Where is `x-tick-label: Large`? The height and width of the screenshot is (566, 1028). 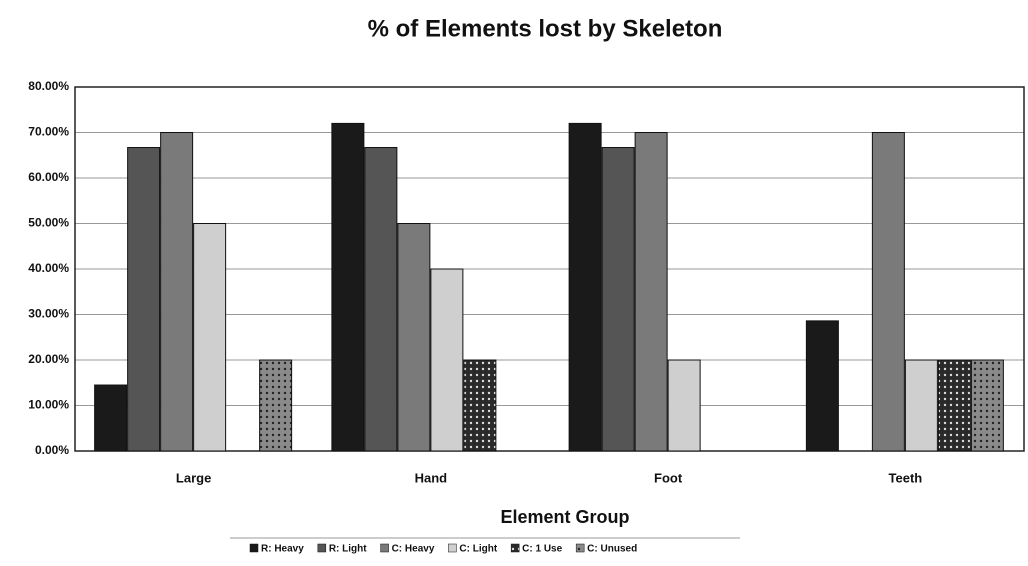 x-tick-label: Large is located at coordinates (193, 477).